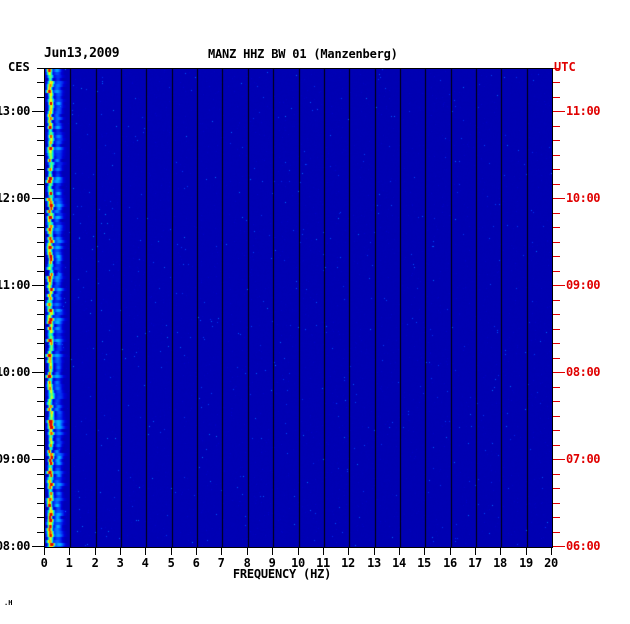 The width and height of the screenshot is (630, 624). Describe the element at coordinates (272, 563) in the screenshot. I see `x-axis-freq-label: 9` at that location.